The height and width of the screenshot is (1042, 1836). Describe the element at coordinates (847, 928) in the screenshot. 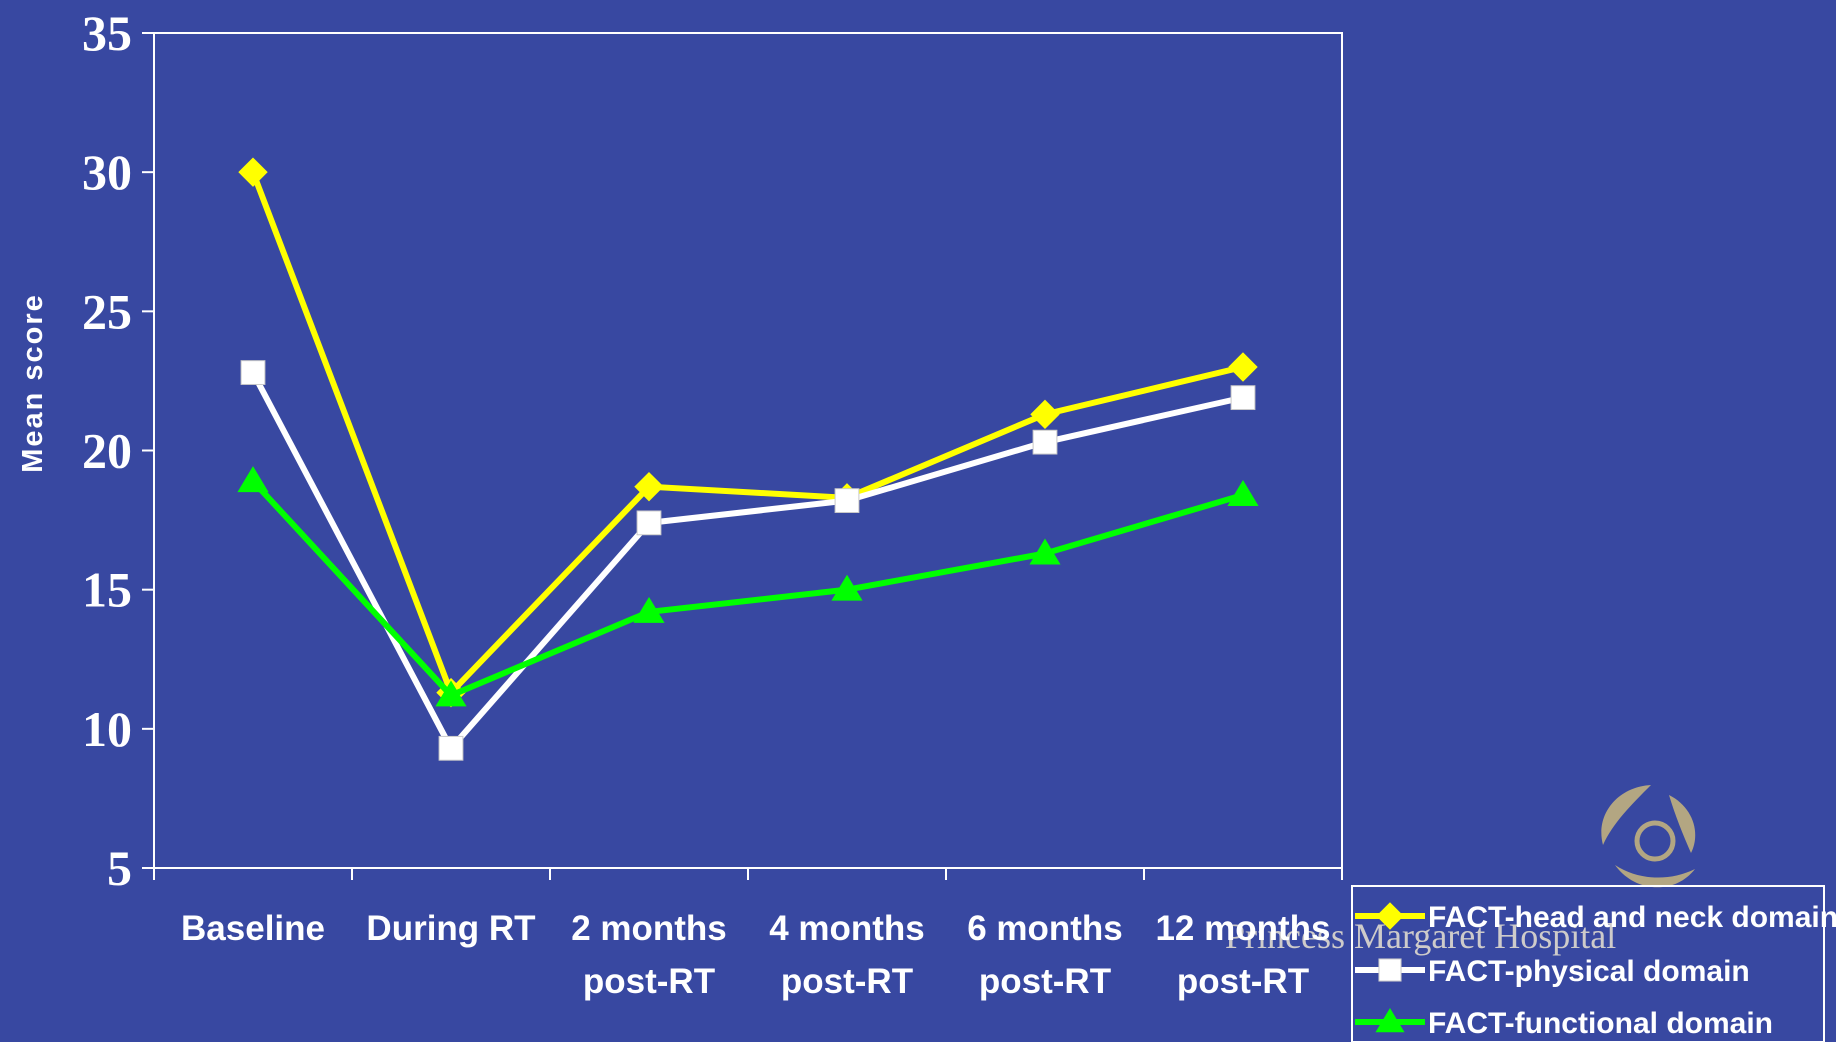

I see `x-tick-label-line: 4 months` at that location.